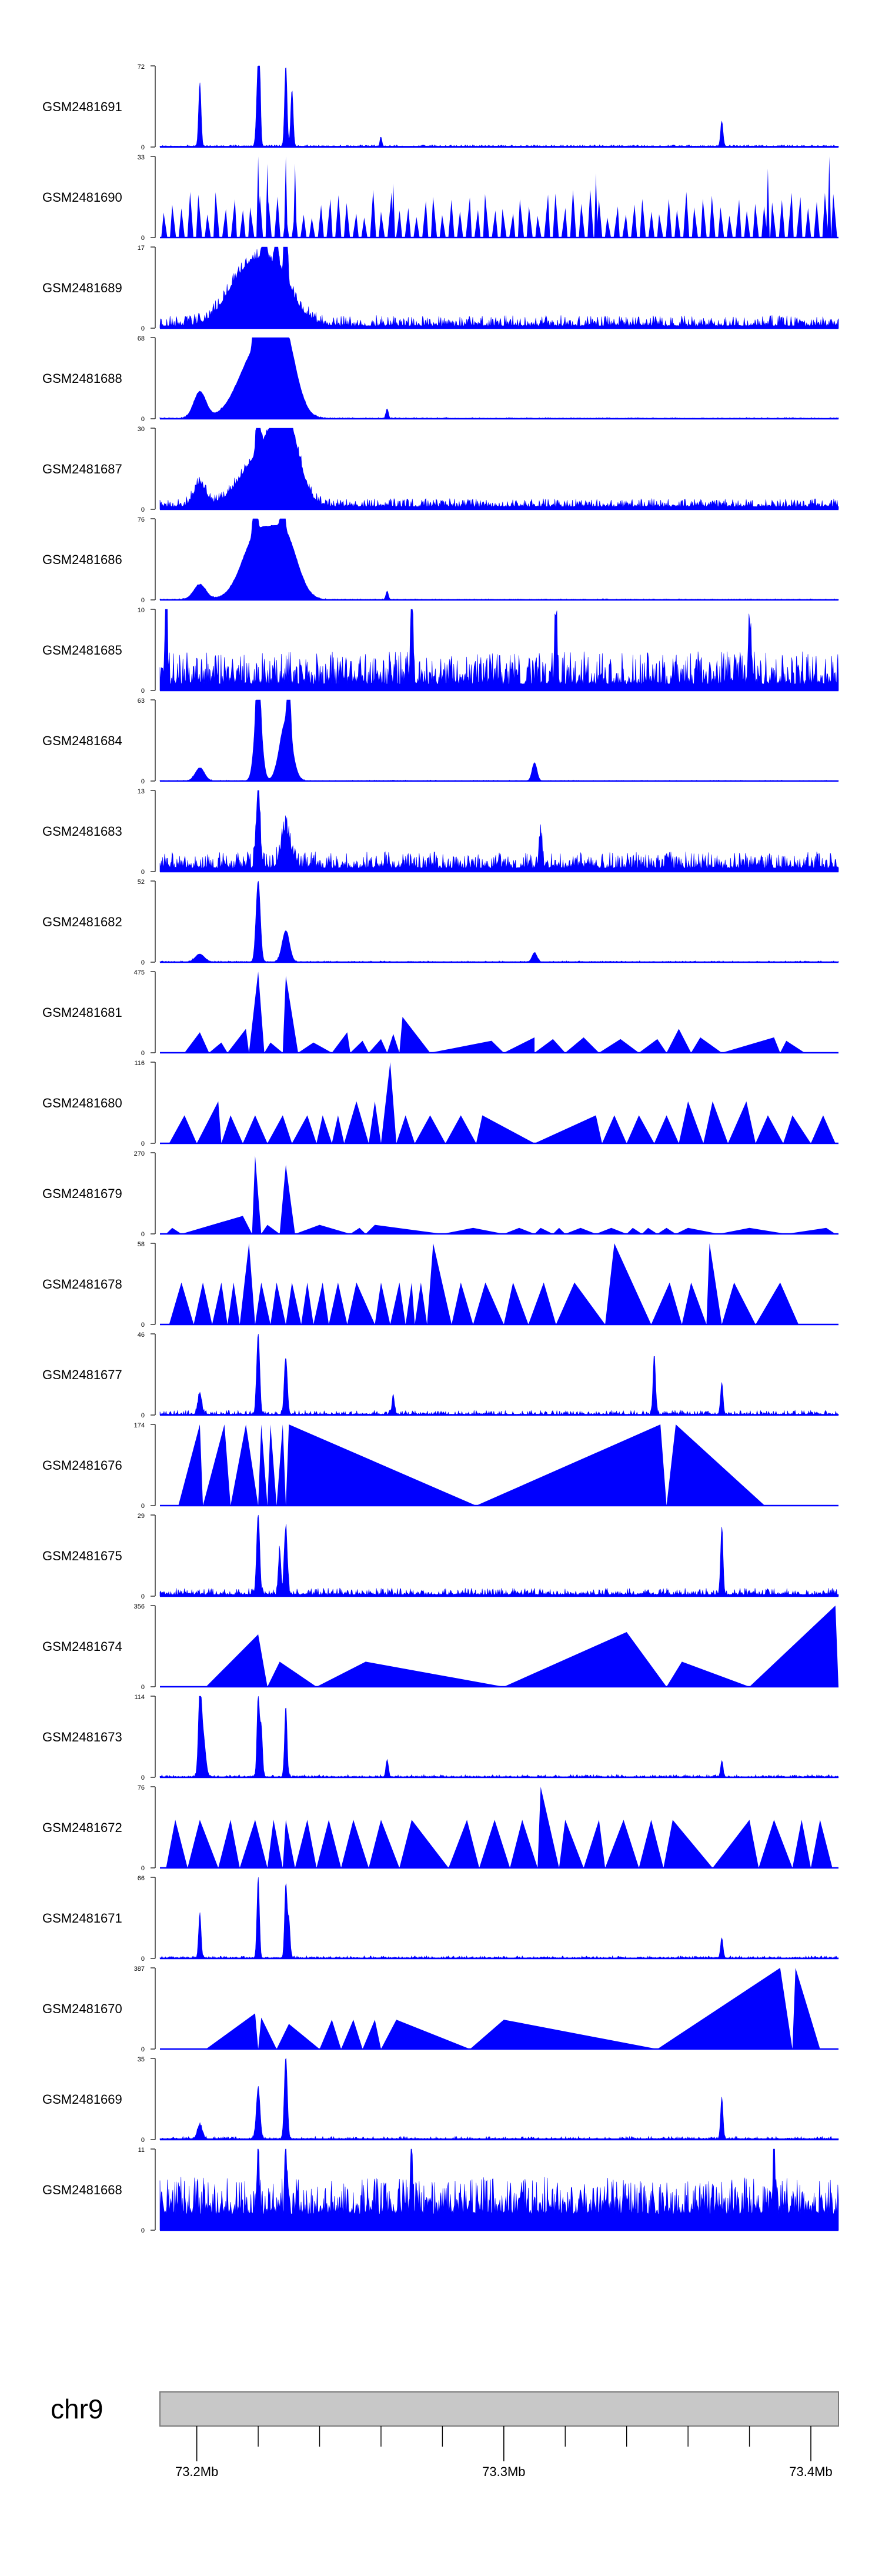  What do you see at coordinates (141, 67) in the screenshot?
I see `y-axis-max-label: 72` at bounding box center [141, 67].